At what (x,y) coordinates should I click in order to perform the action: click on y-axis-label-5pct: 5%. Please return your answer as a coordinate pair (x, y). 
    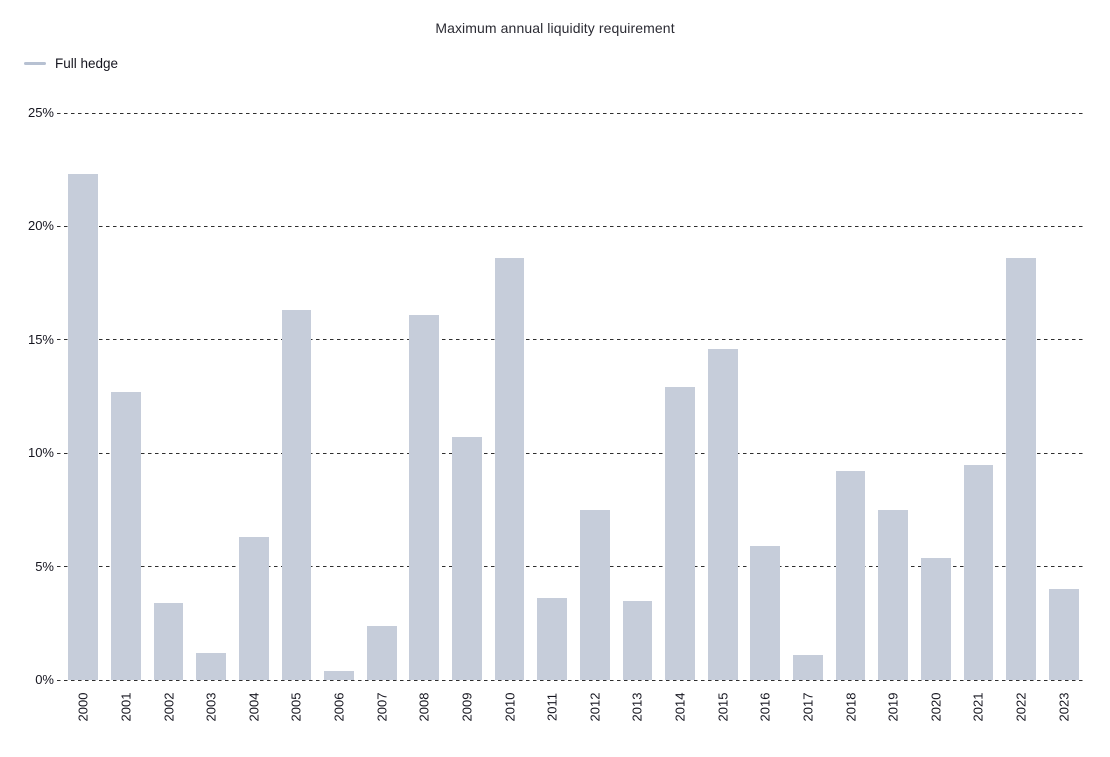
    Looking at the image, I should click on (44, 566).